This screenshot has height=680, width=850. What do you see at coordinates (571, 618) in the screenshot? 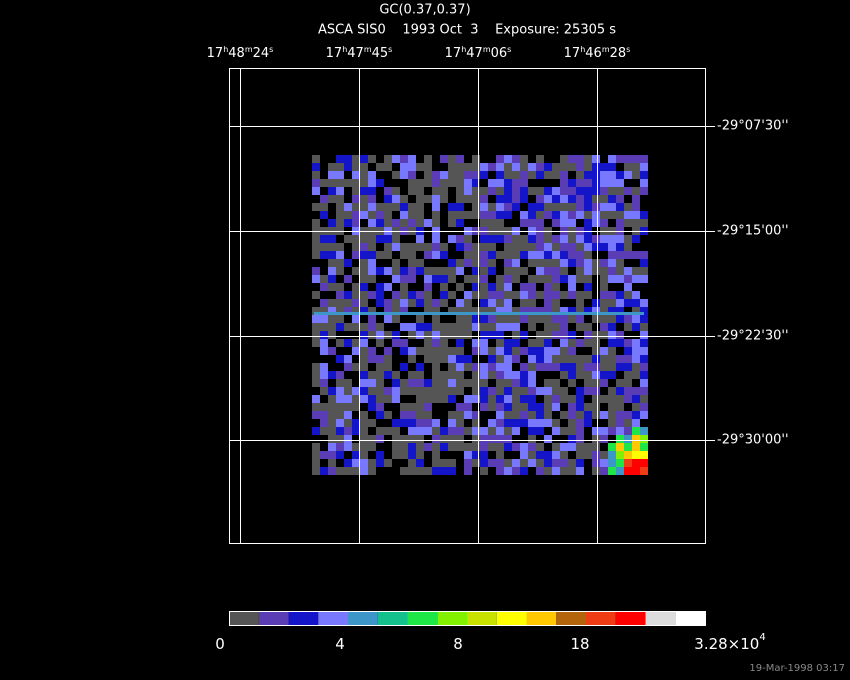
I see `colorbar-cell` at bounding box center [571, 618].